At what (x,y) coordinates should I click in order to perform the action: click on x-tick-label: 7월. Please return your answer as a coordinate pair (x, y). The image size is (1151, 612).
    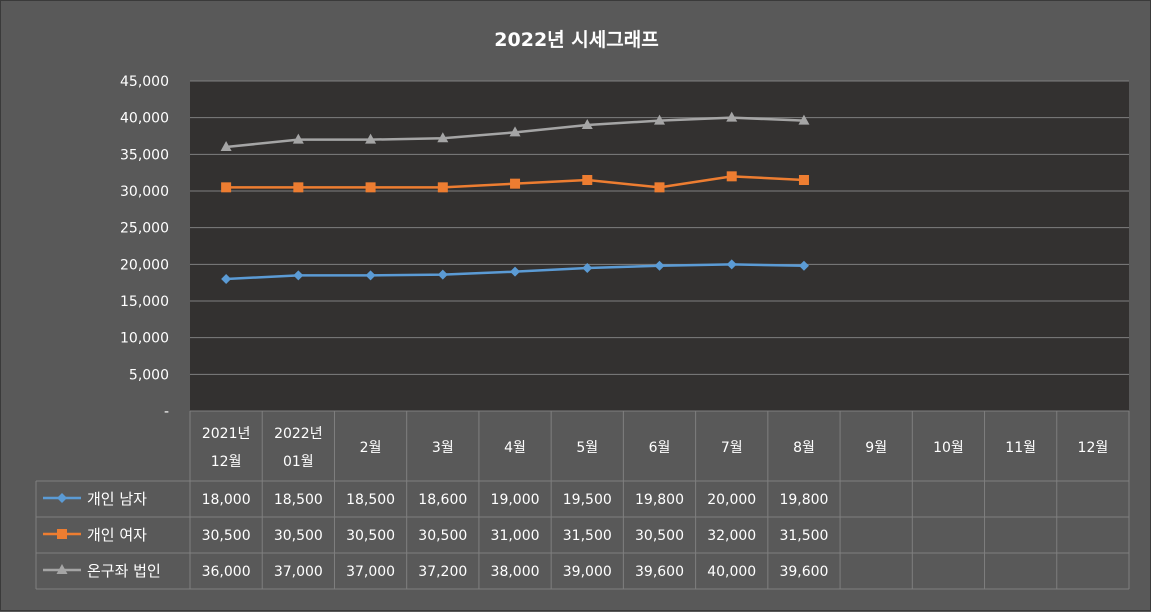
    Looking at the image, I should click on (732, 448).